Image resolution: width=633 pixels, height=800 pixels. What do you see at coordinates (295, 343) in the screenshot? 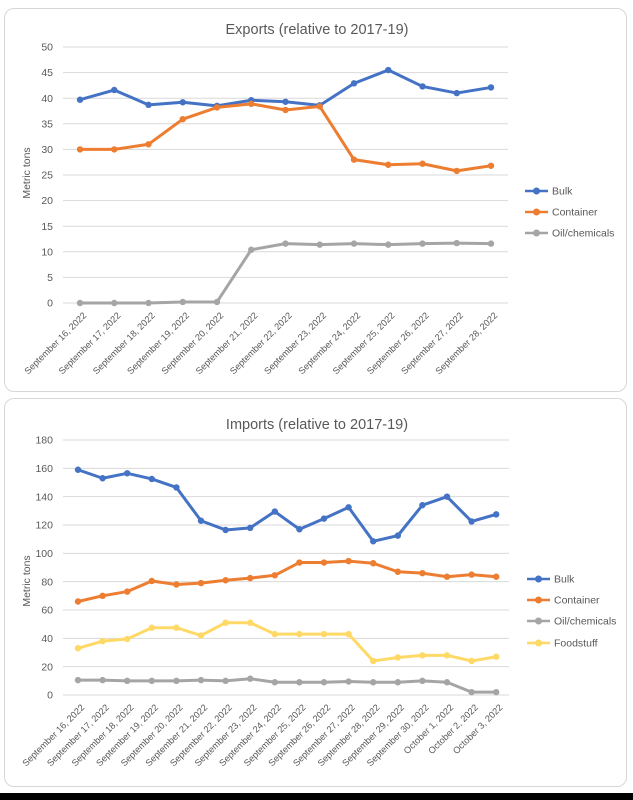
I see `x-tick-label: September 23, 2022` at bounding box center [295, 343].